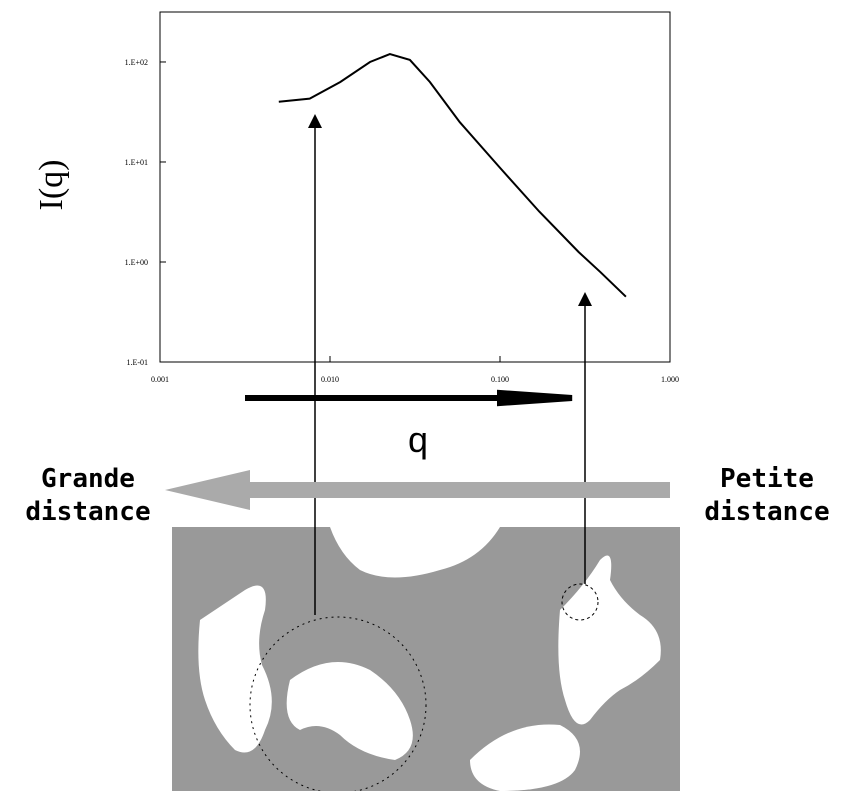 The width and height of the screenshot is (847, 791). What do you see at coordinates (87, 512) in the screenshot?
I see `left-label: distance` at bounding box center [87, 512].